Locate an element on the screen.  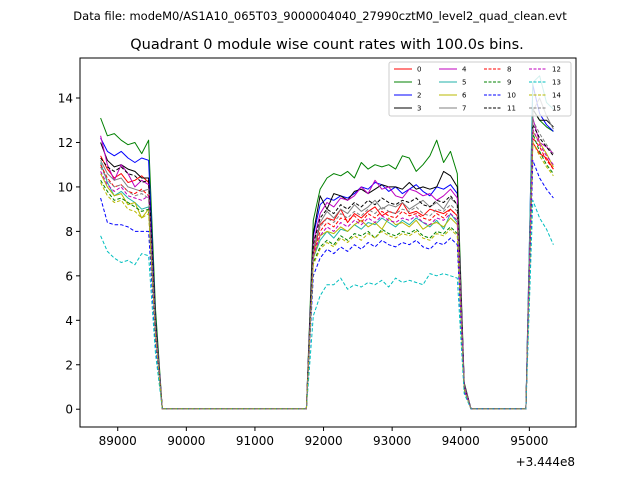
y-tick-label: 2 is located at coordinates (69, 365).